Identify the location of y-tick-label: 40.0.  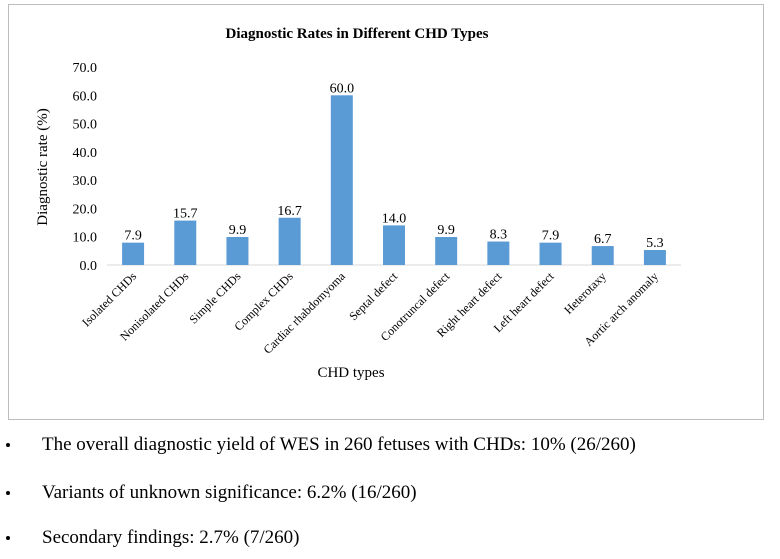
(85, 153).